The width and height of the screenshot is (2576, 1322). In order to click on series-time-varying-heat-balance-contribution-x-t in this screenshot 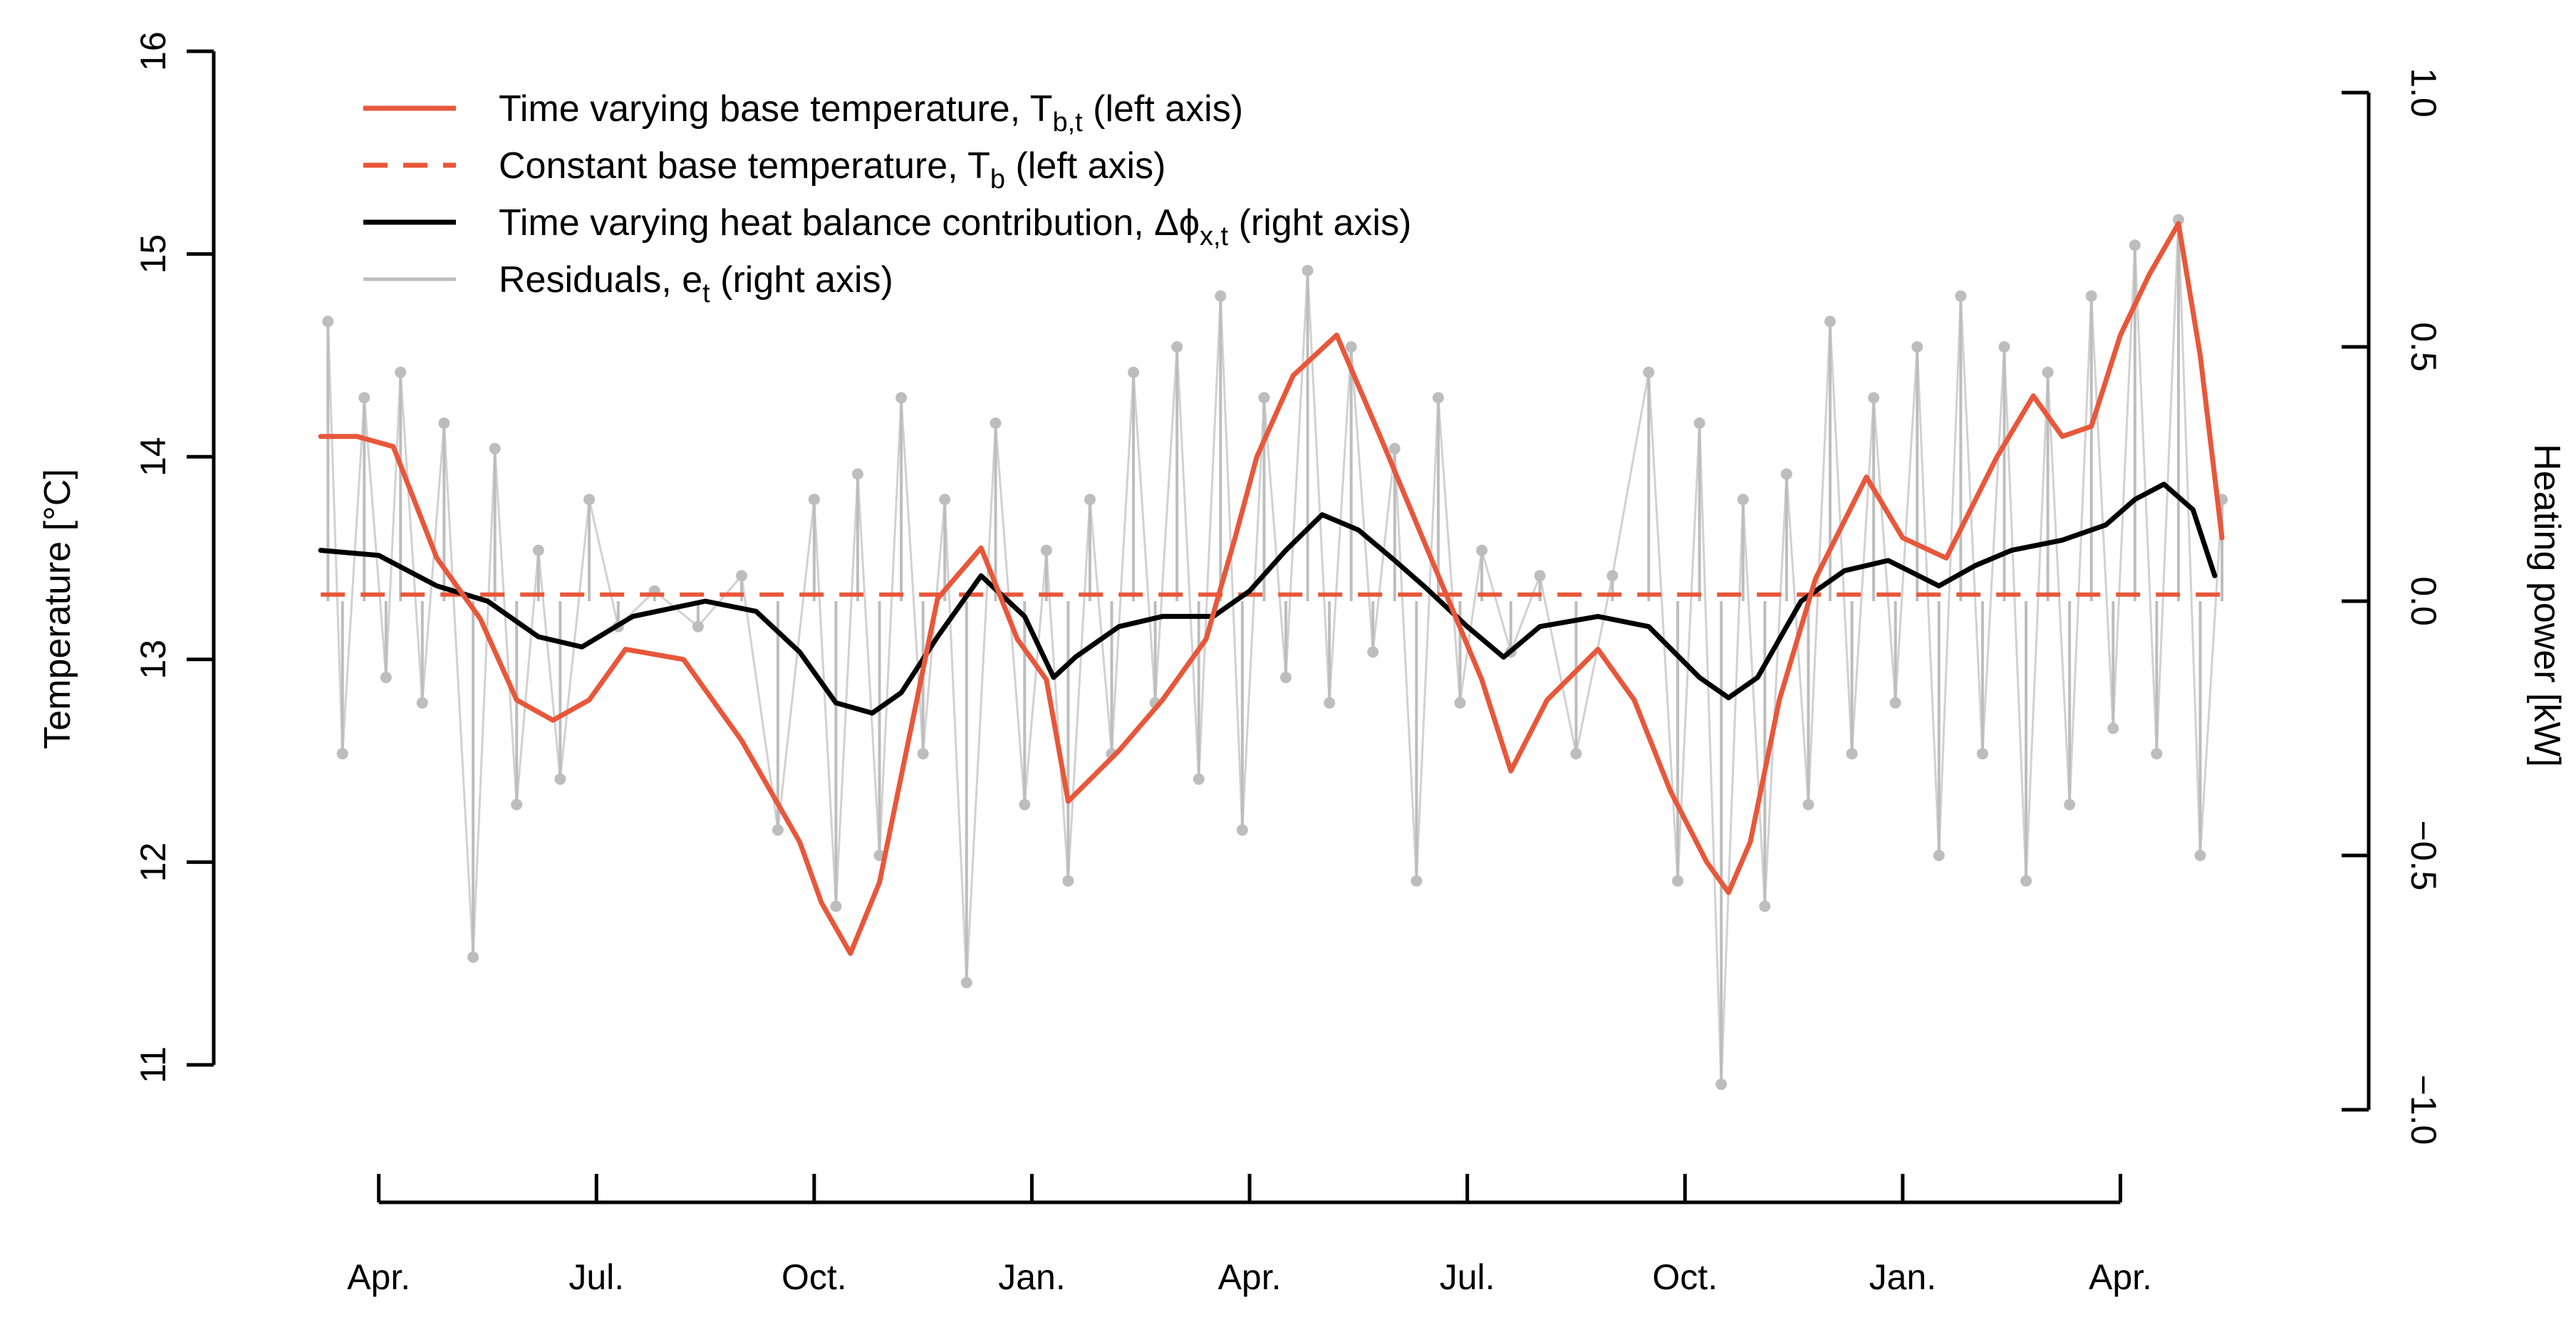, I will do `click(1268, 599)`.